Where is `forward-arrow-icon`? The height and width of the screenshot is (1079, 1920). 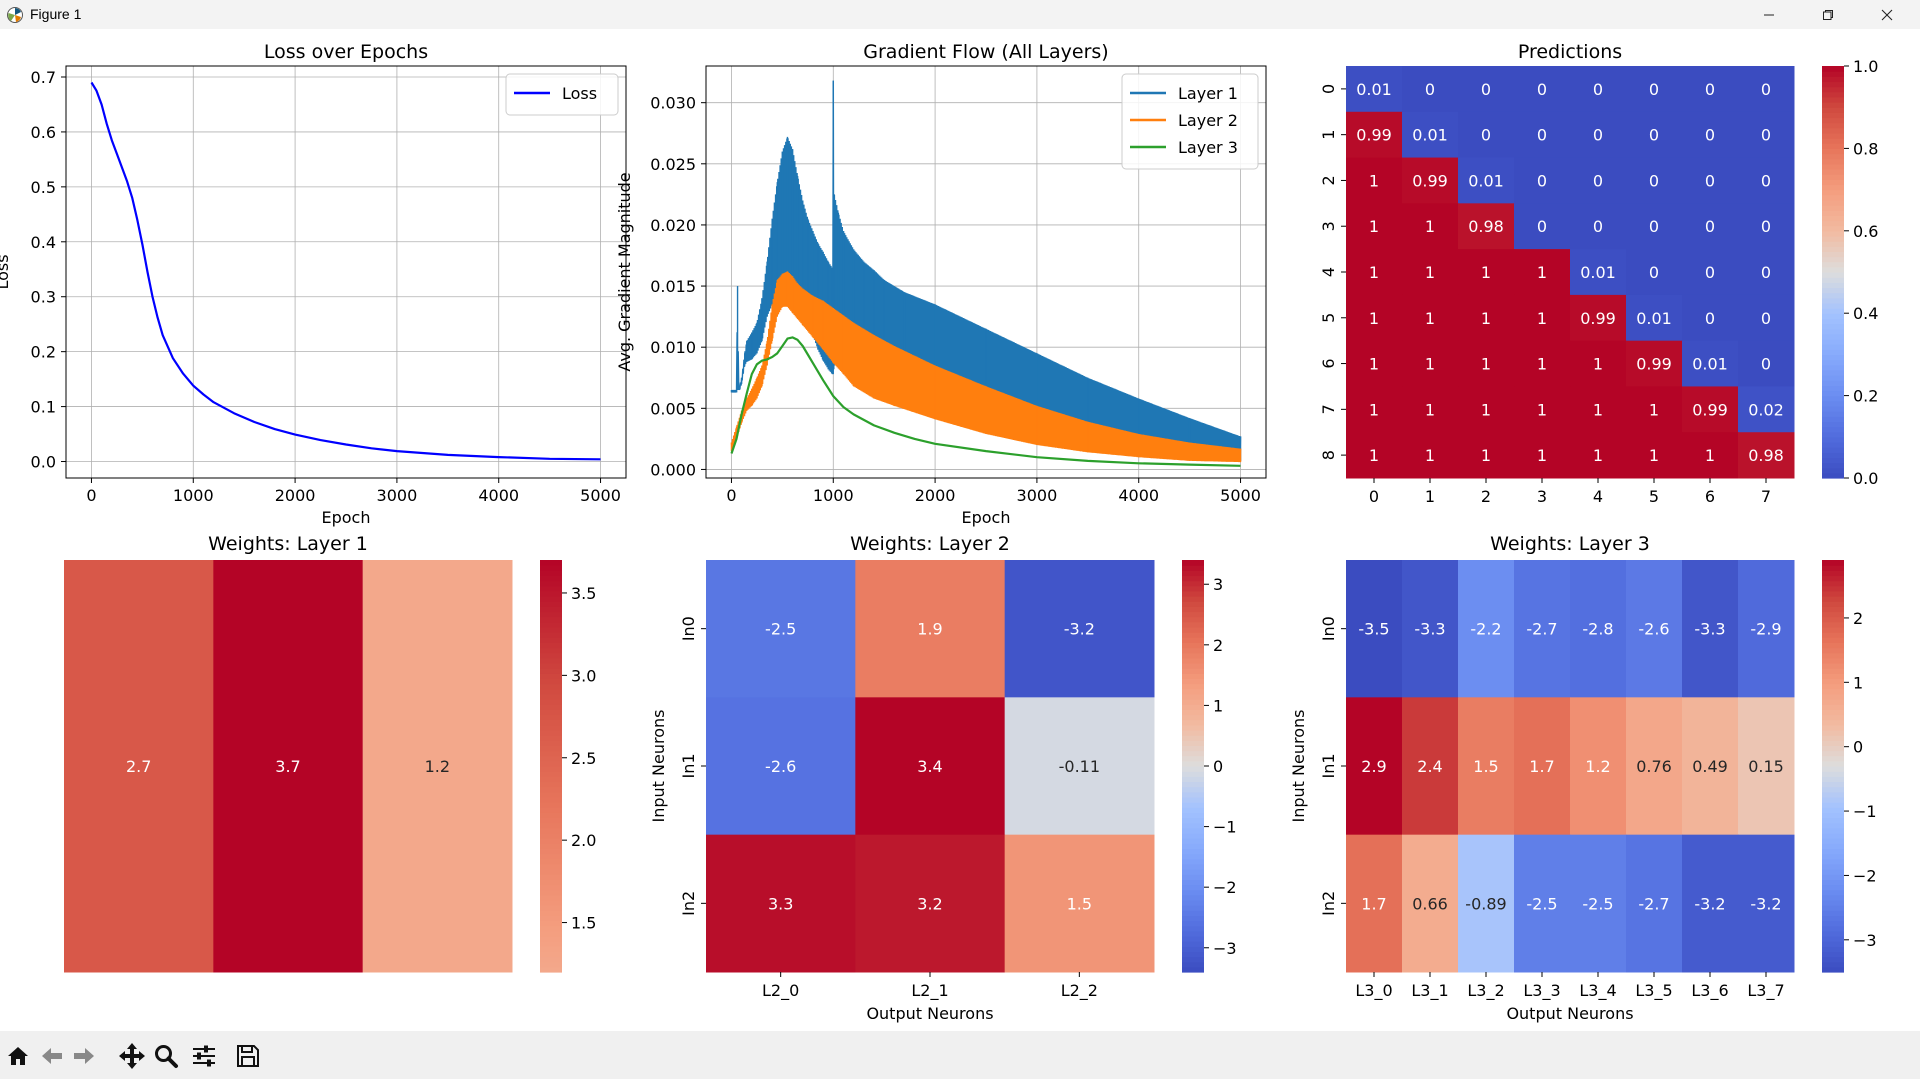 forward-arrow-icon is located at coordinates (84, 1056).